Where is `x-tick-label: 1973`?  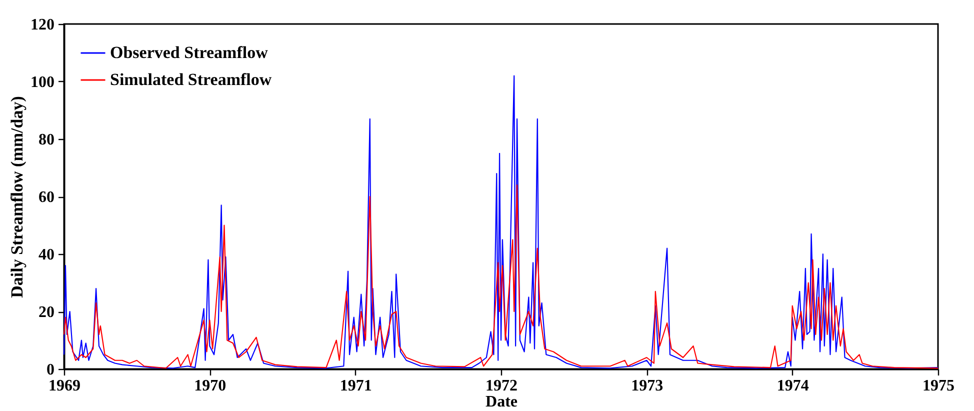
x-tick-label: 1973 is located at coordinates (647, 386).